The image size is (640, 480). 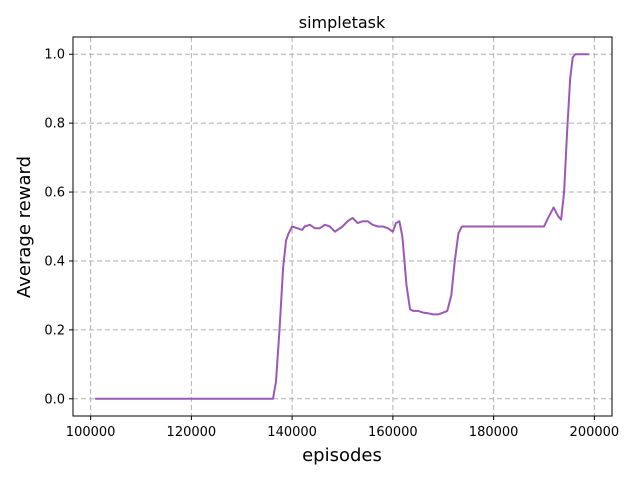 What do you see at coordinates (54, 124) in the screenshot?
I see `y-tick-label: 0.8` at bounding box center [54, 124].